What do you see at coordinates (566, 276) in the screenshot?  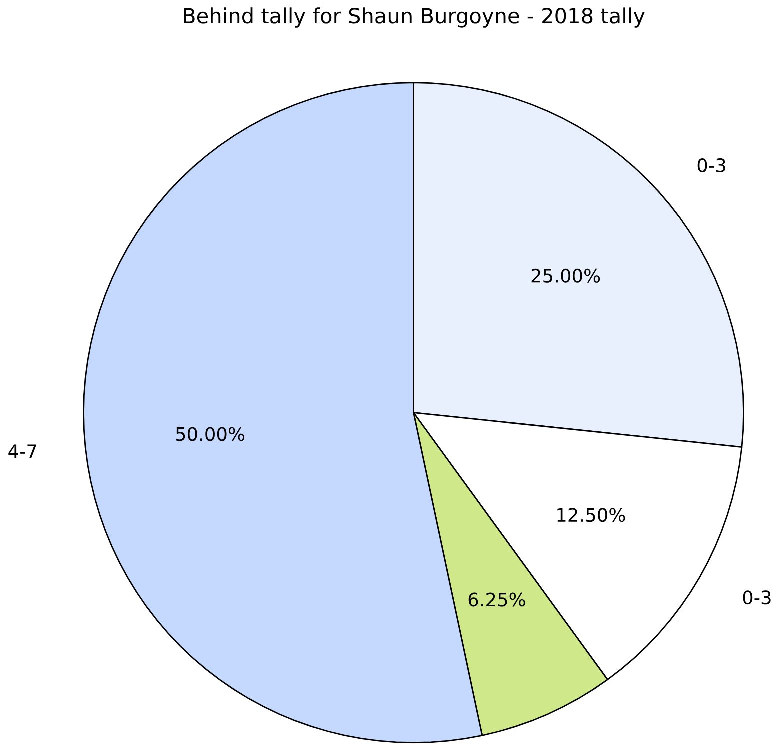 I see `data-label: 25.00%` at bounding box center [566, 276].